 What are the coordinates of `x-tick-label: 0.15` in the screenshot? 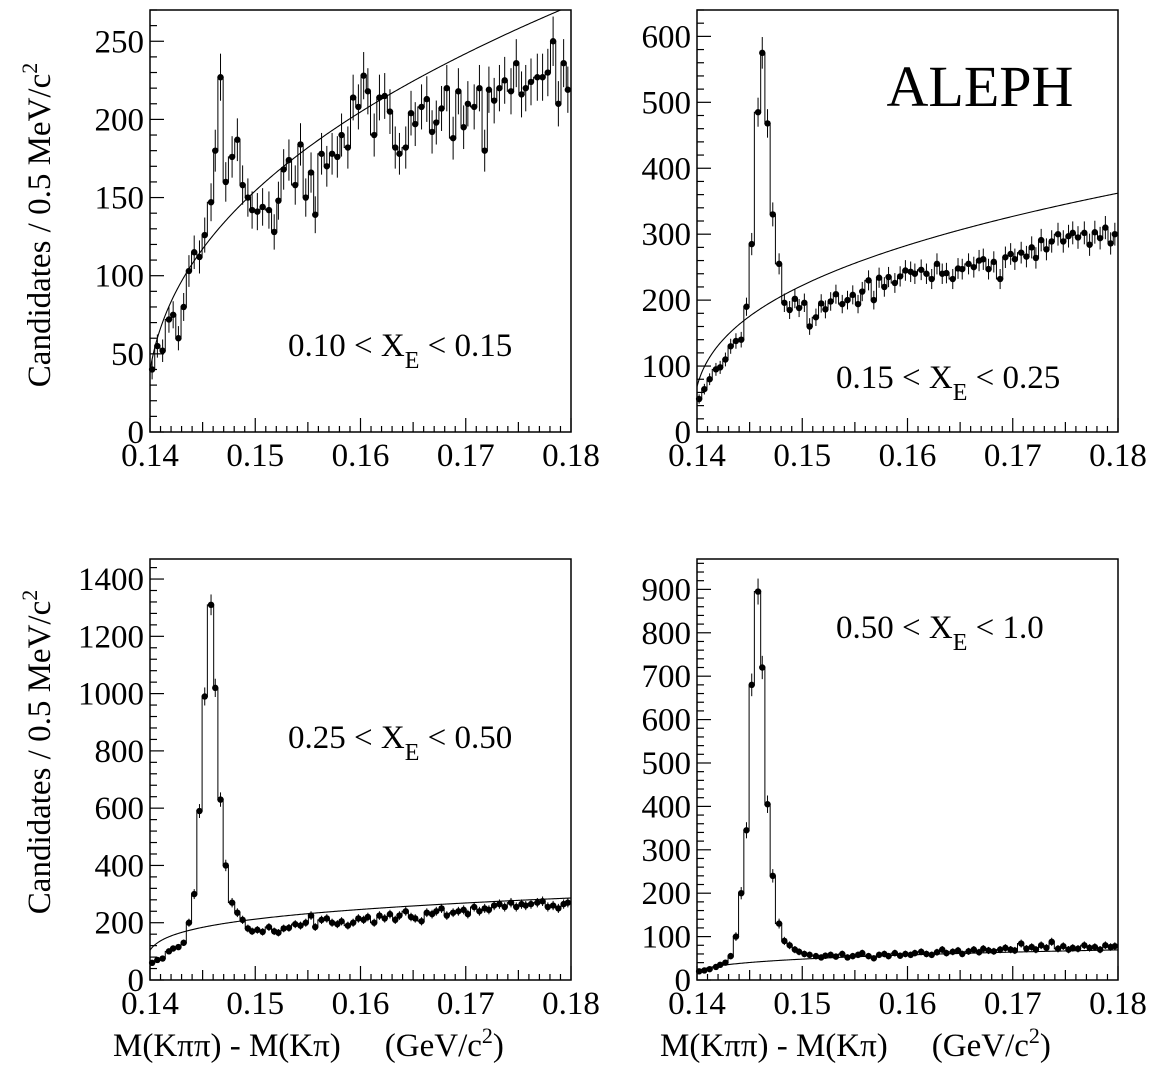 It's located at (802, 1004).